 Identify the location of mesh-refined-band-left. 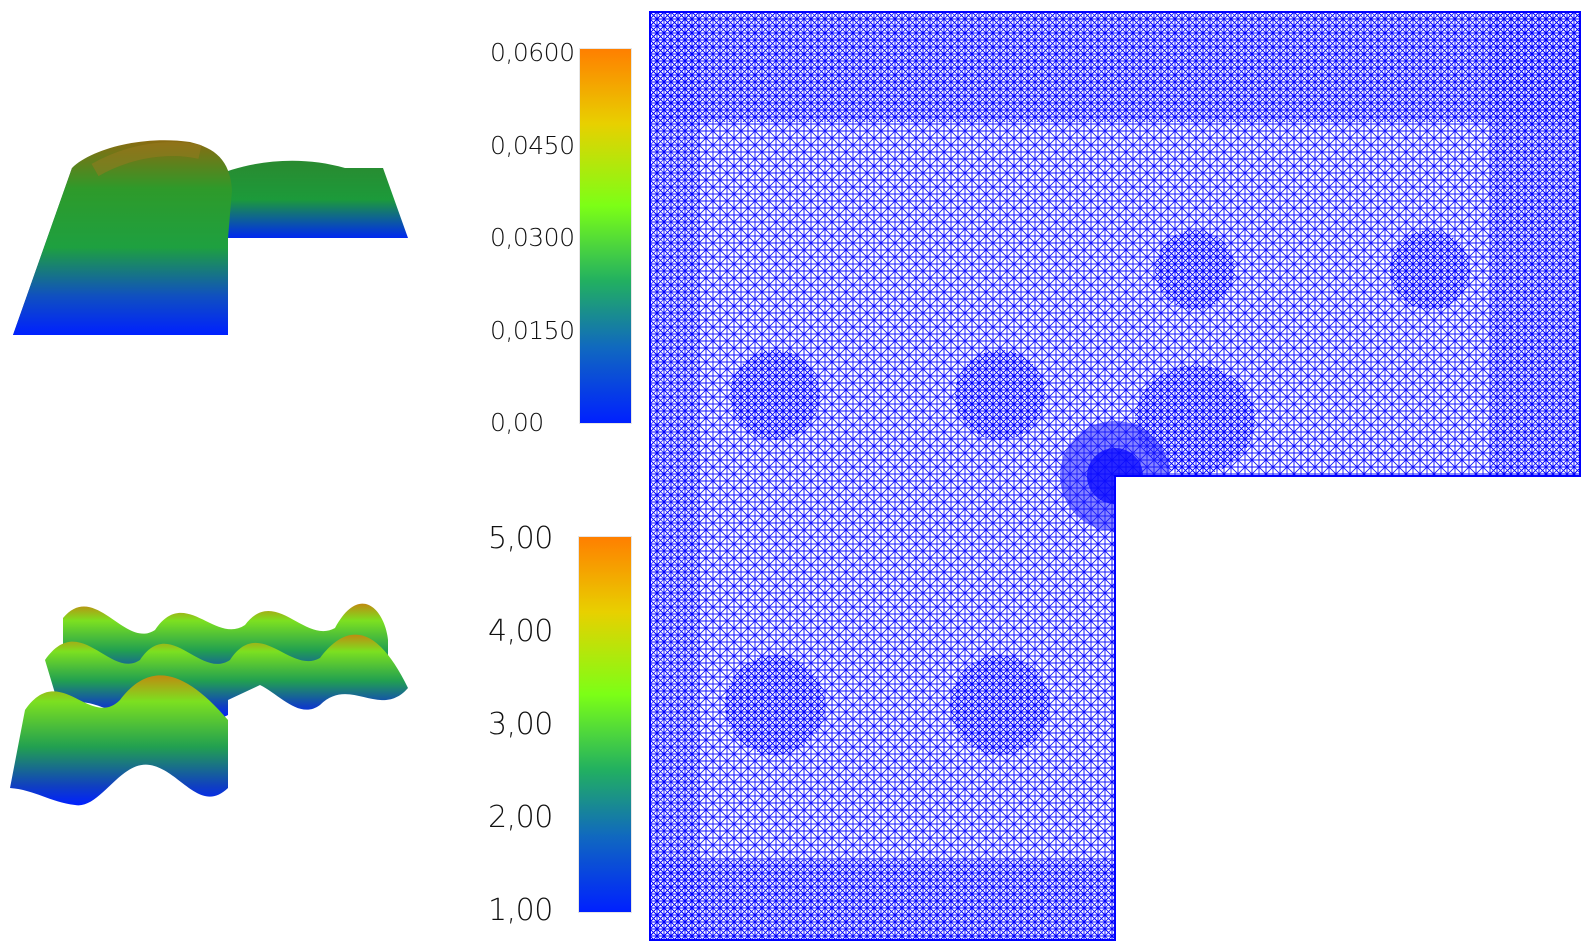
(675, 476).